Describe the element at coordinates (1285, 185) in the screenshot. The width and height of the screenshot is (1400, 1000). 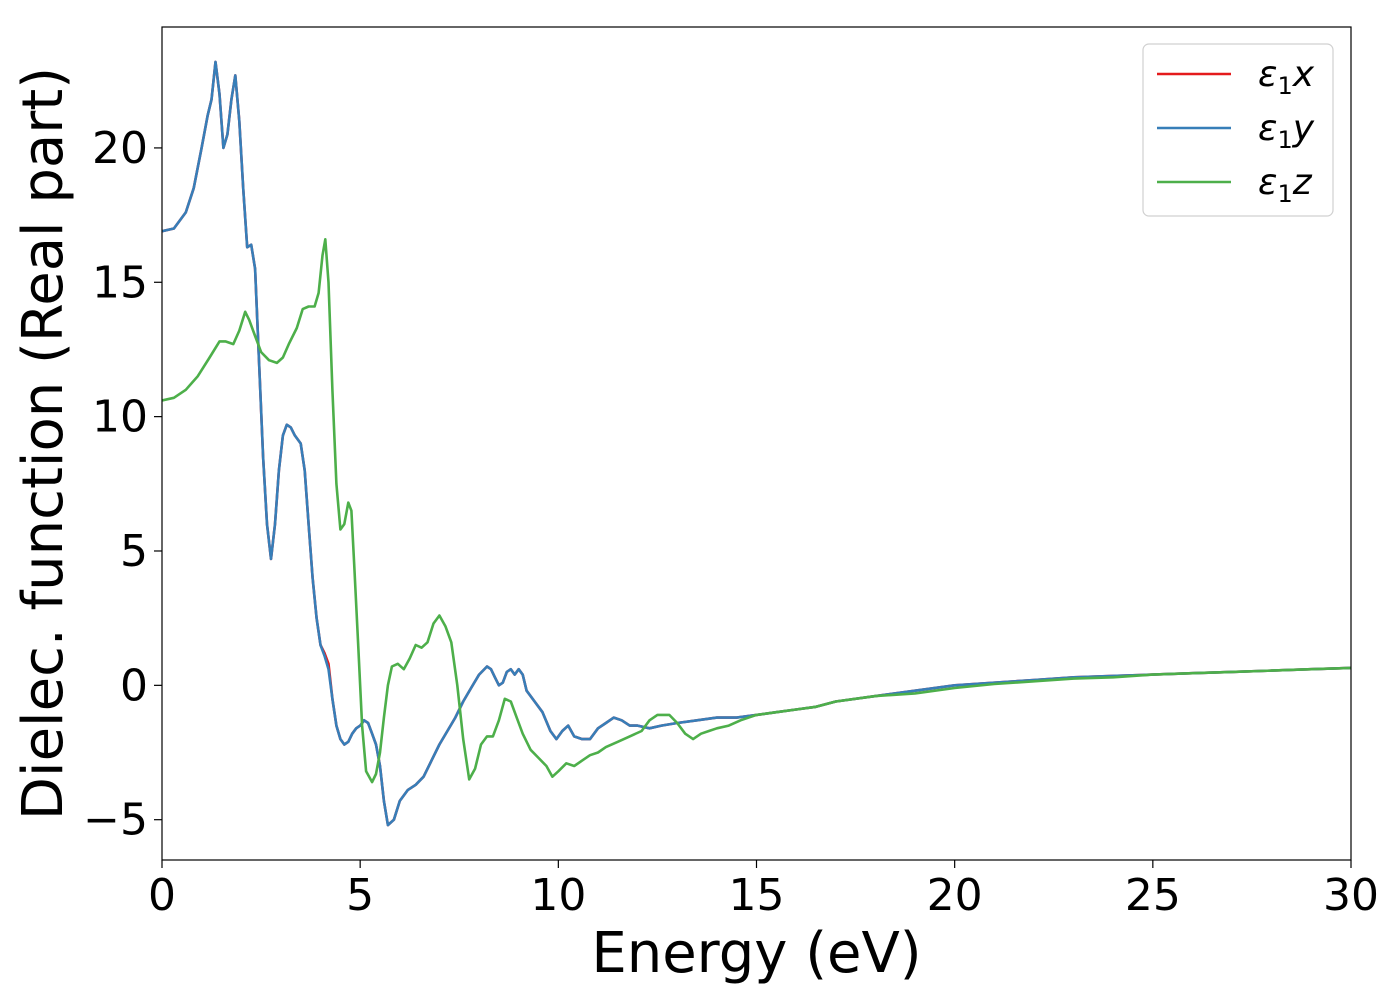
I see `legend-label: ε1z` at that location.